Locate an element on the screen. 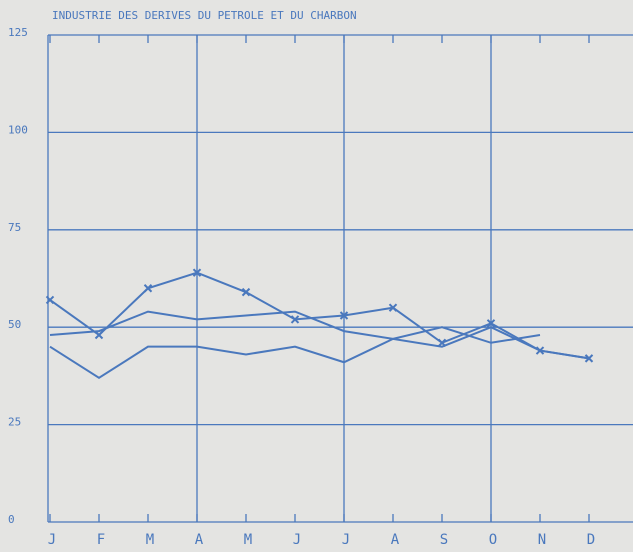  y-tick-label: 25 is located at coordinates (14, 422).